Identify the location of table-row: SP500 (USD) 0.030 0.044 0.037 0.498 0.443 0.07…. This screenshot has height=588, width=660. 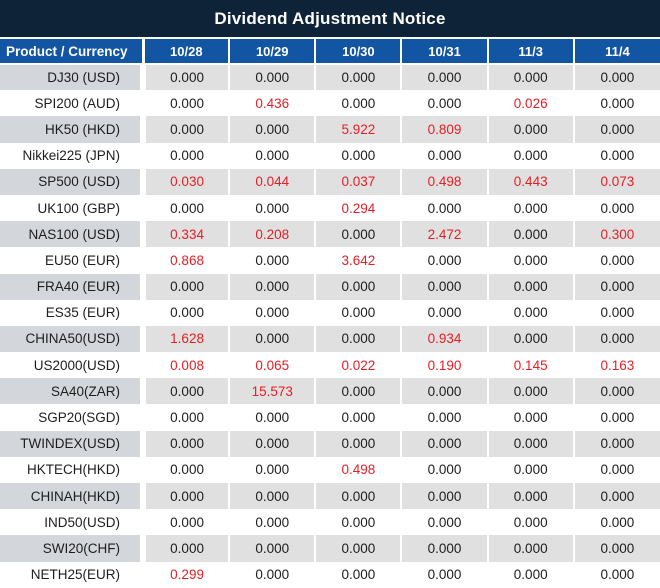
(330, 181).